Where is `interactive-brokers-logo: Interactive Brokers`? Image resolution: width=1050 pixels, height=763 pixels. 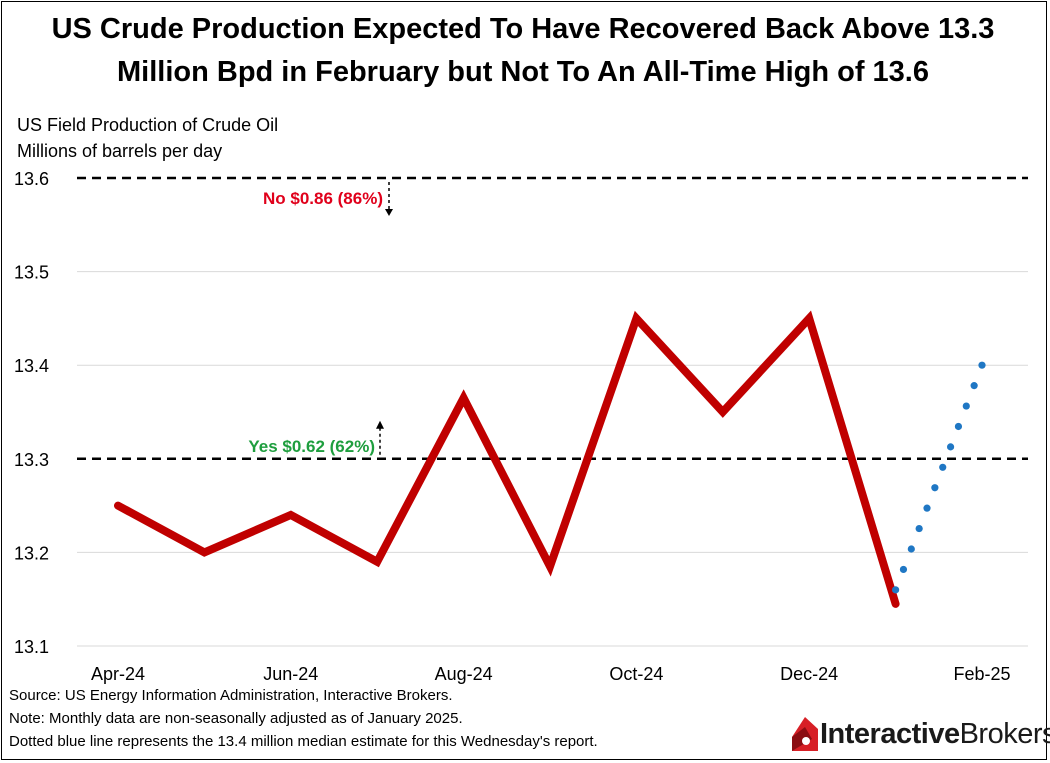 interactive-brokers-logo: Interactive Brokers is located at coordinates (921, 734).